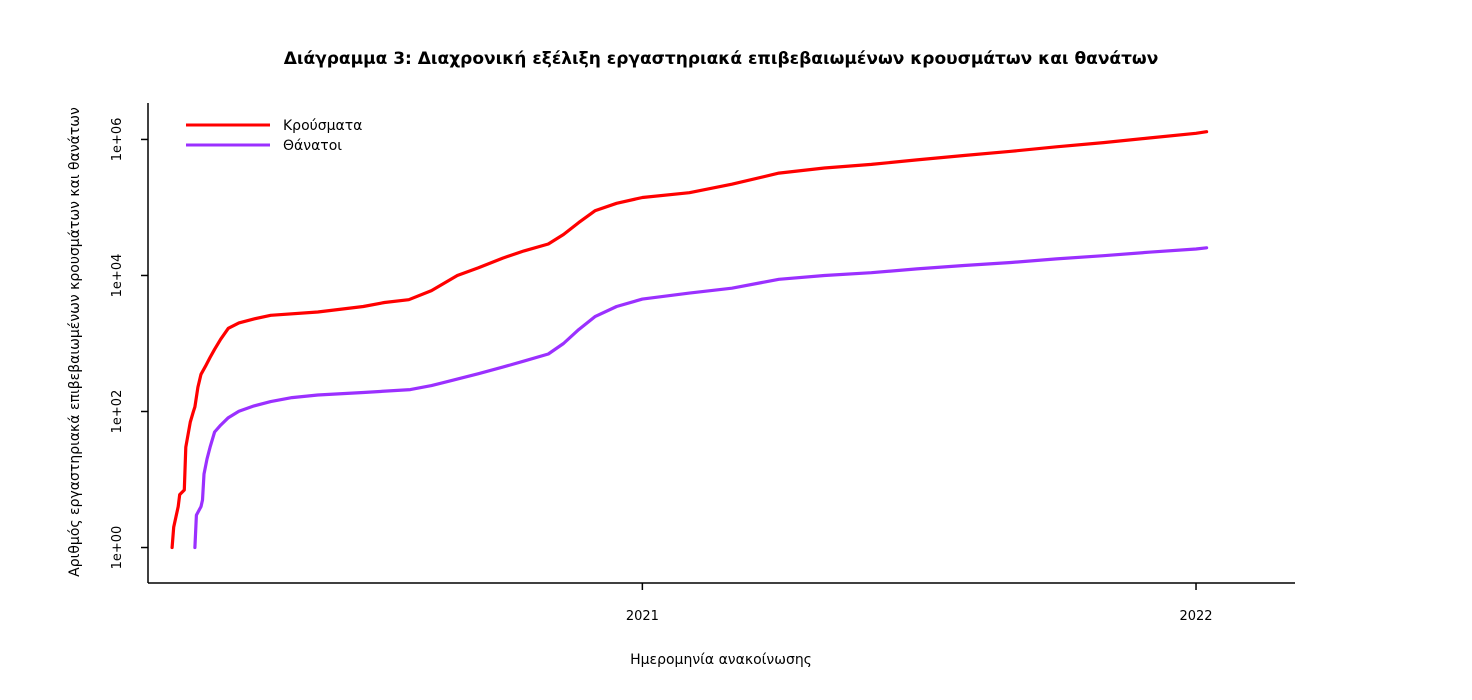 The image size is (1472, 700). Describe the element at coordinates (117, 276) in the screenshot. I see `y-tick-label: 1e+04` at that location.